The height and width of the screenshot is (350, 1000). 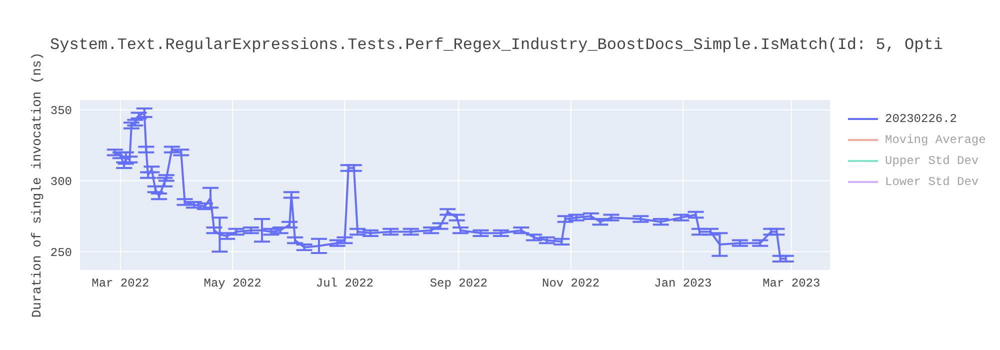 I want to click on legend-label: Moving Average, so click(x=935, y=139).